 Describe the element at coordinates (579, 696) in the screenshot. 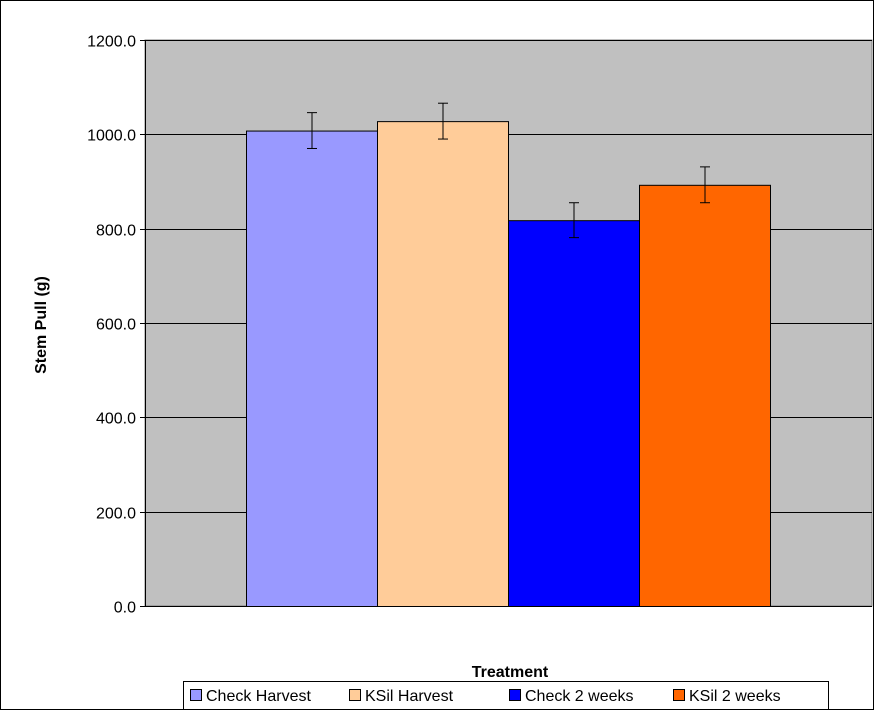

I see `legend-label-3: Check 2 weeks` at that location.